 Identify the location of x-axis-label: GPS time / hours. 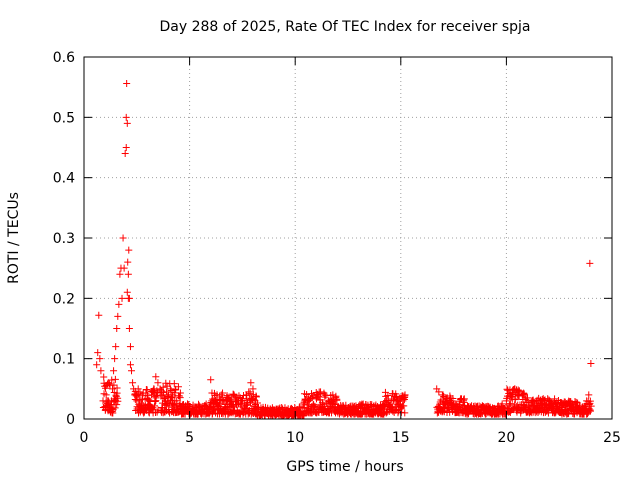
(344, 467).